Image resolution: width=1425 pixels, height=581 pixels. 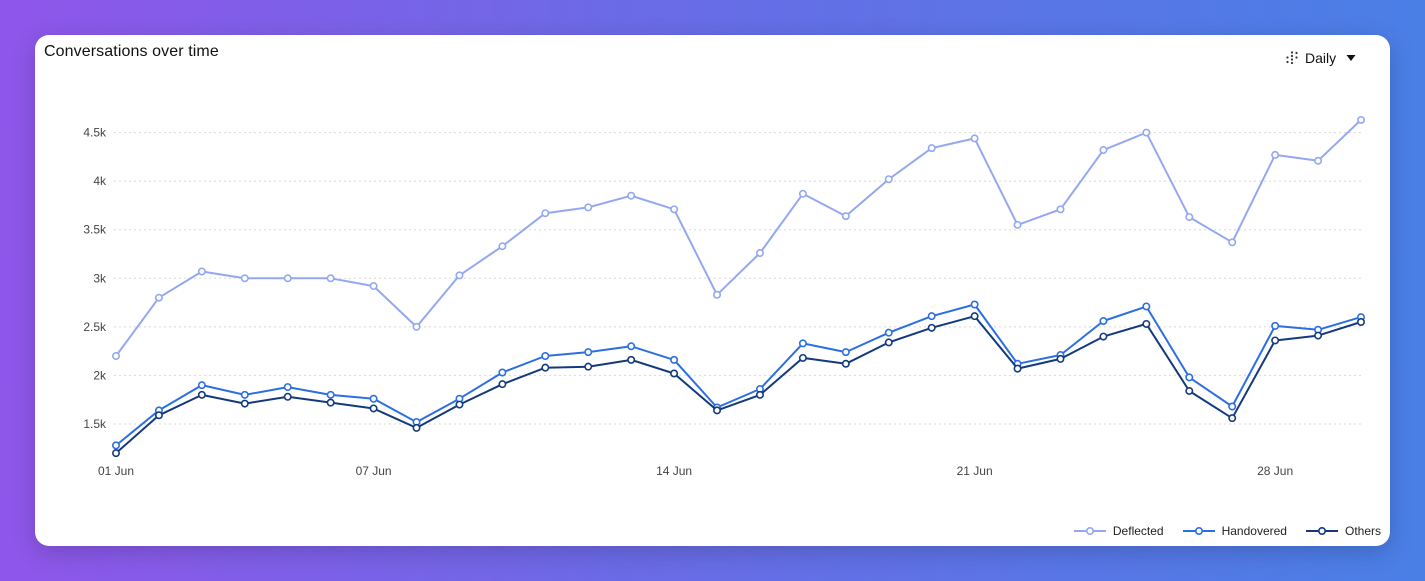 What do you see at coordinates (100, 375) in the screenshot?
I see `y-tick-label: 2k` at bounding box center [100, 375].